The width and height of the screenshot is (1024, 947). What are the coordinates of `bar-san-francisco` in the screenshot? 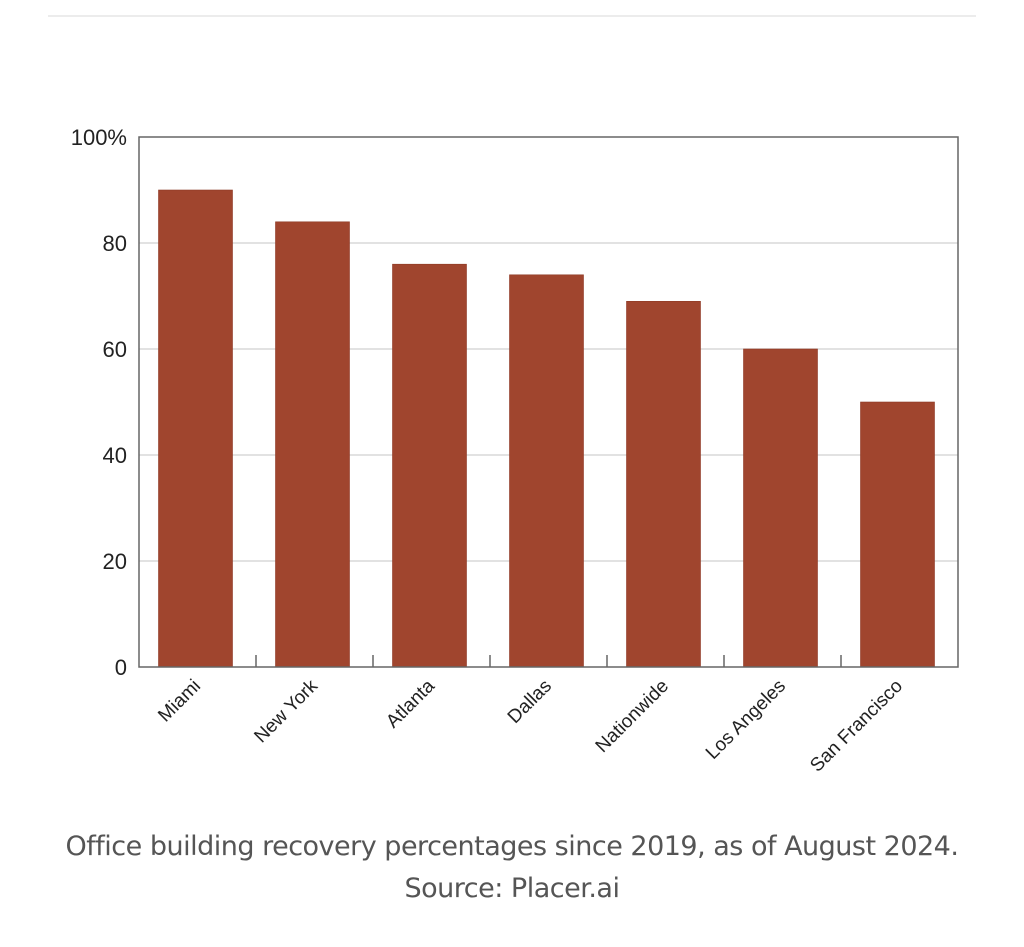 It's located at (897, 534).